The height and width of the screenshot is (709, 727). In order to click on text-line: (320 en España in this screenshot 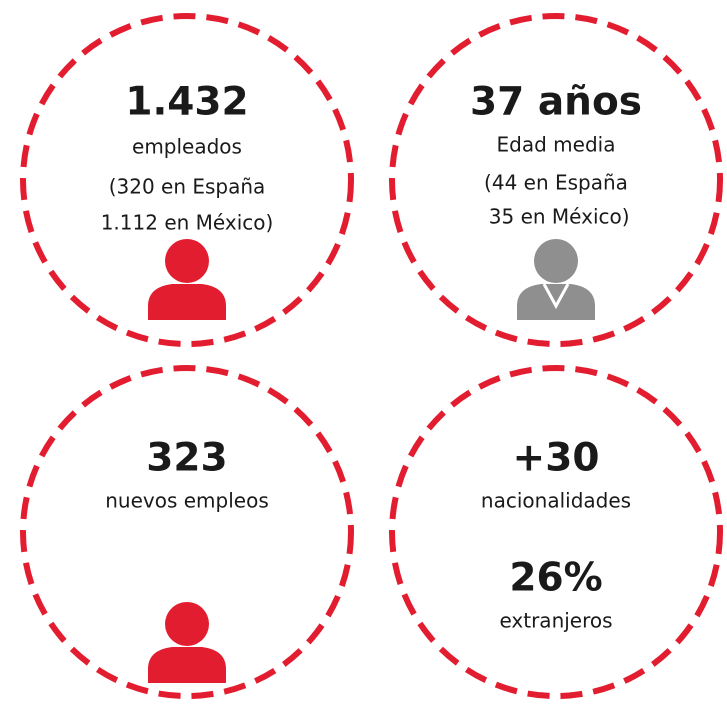, I will do `click(187, 187)`.